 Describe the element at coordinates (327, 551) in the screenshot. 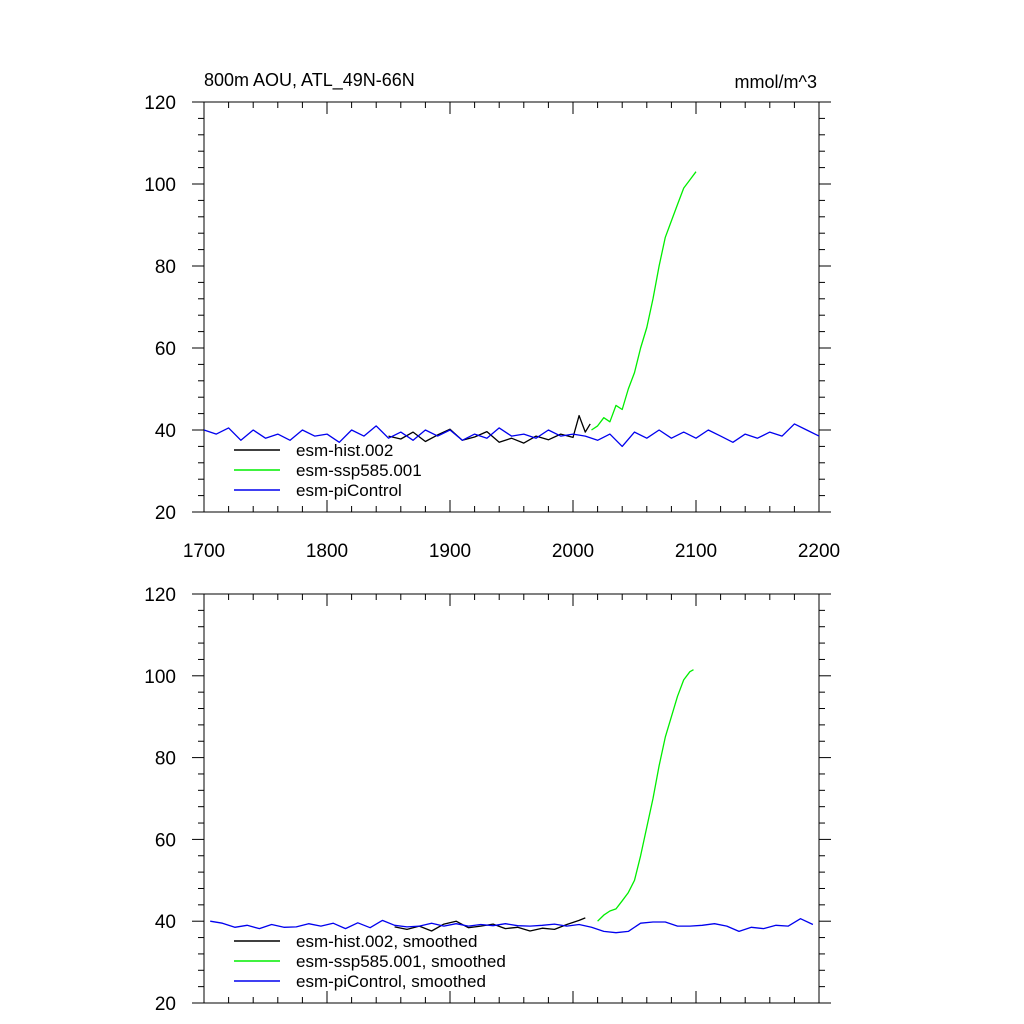

I see `x-tick-label: 1800` at that location.